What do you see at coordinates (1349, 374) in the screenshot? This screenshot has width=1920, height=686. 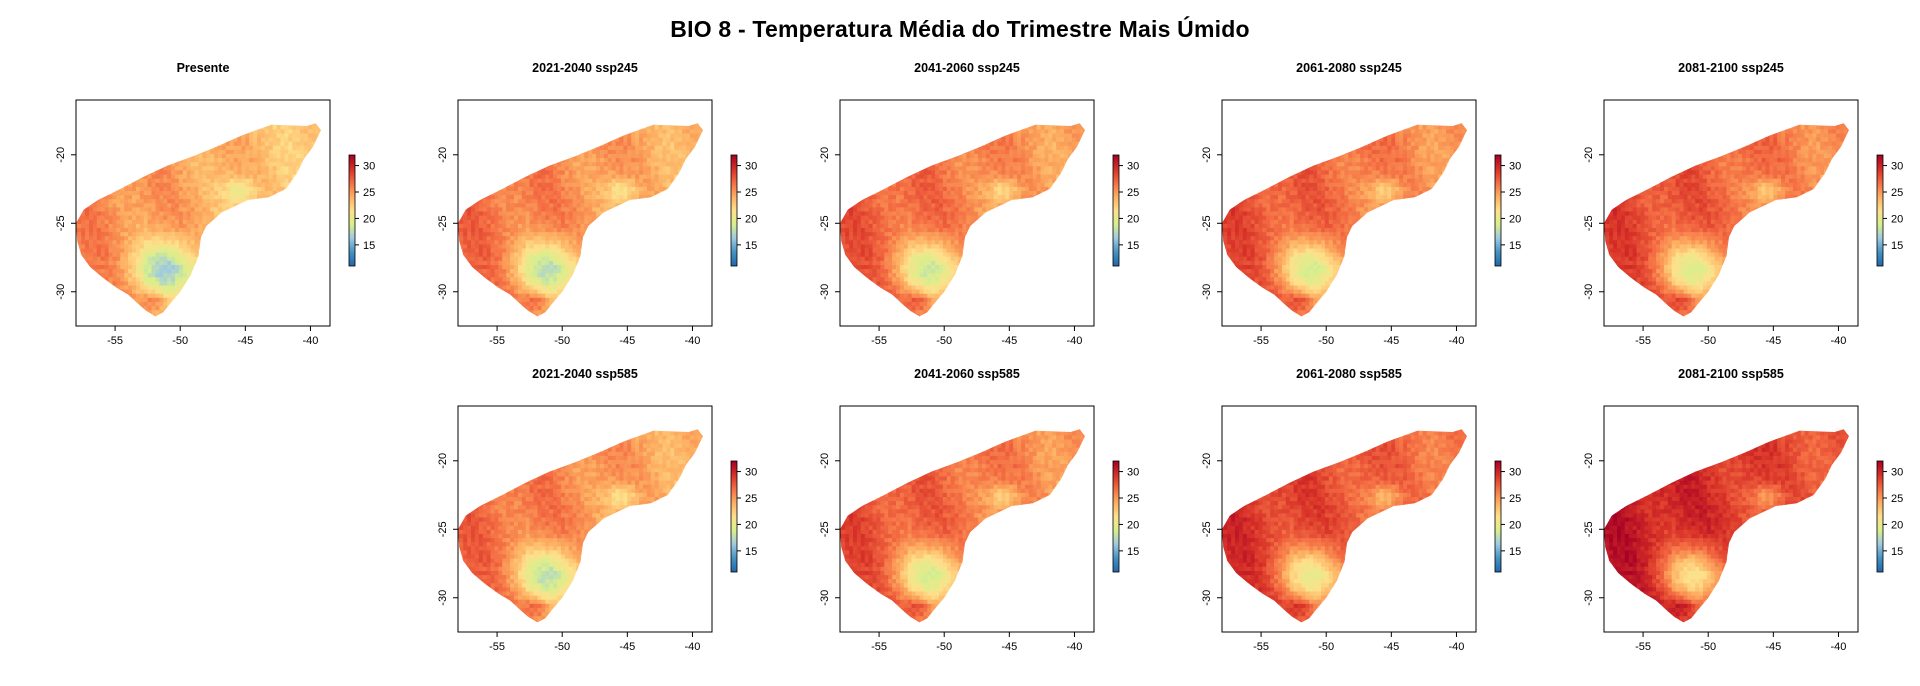 I see `panel-title: 2061-2080 ssp585` at bounding box center [1349, 374].